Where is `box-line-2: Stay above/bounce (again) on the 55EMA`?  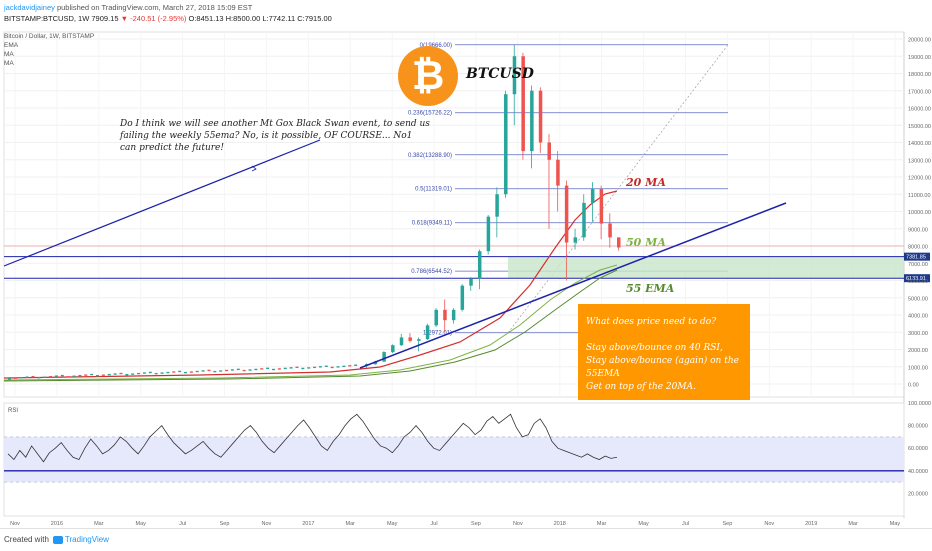
box-line-2: Stay above/bounce (again) on the 55EMA is located at coordinates (662, 367).